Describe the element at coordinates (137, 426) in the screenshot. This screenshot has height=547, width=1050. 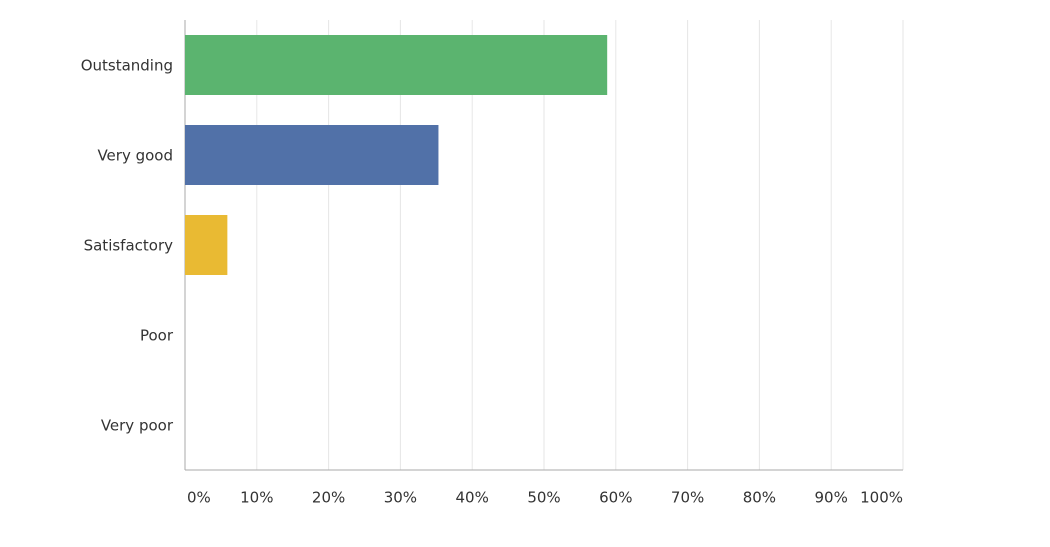
I see `y-tick-label: Very poor` at that location.